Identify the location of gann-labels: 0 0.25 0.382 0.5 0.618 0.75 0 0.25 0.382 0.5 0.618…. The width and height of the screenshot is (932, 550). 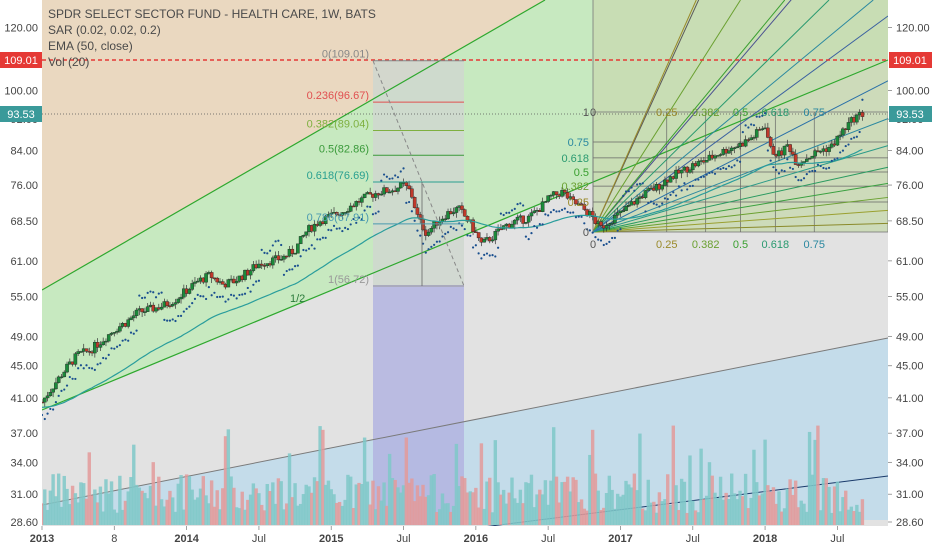
(692, 179).